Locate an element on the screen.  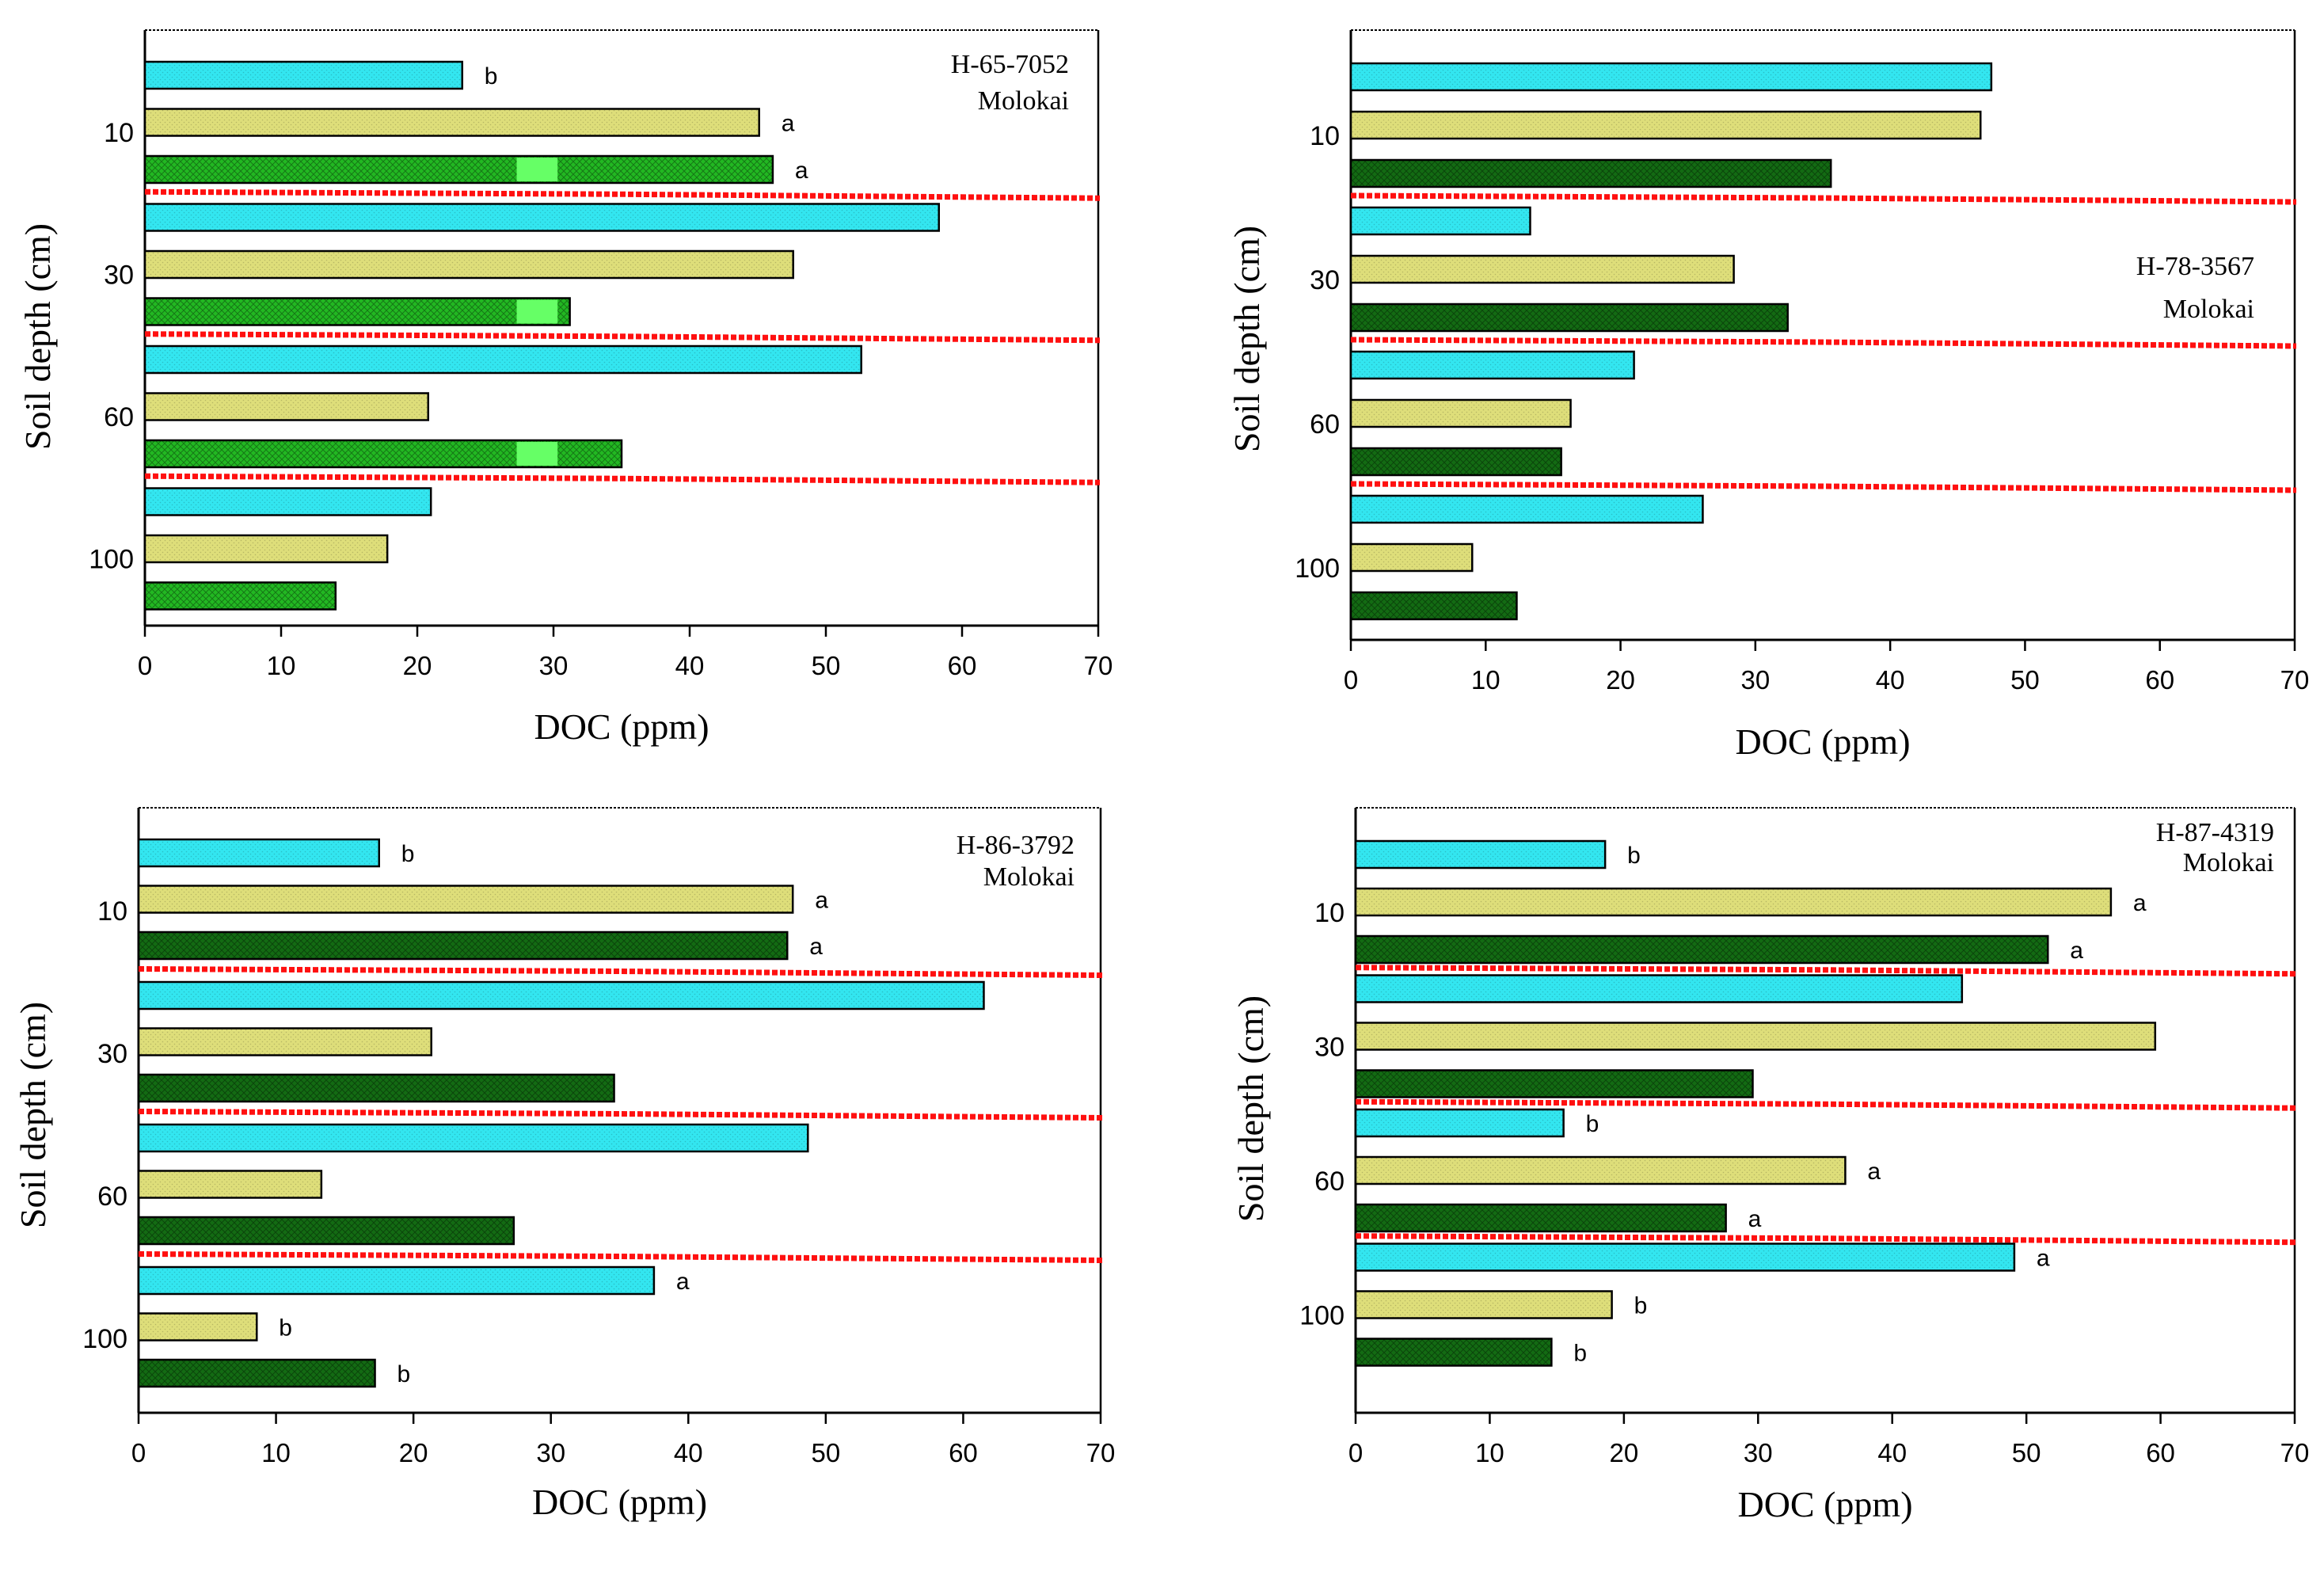
panel-title: H-86-3792 is located at coordinates (1016, 846).